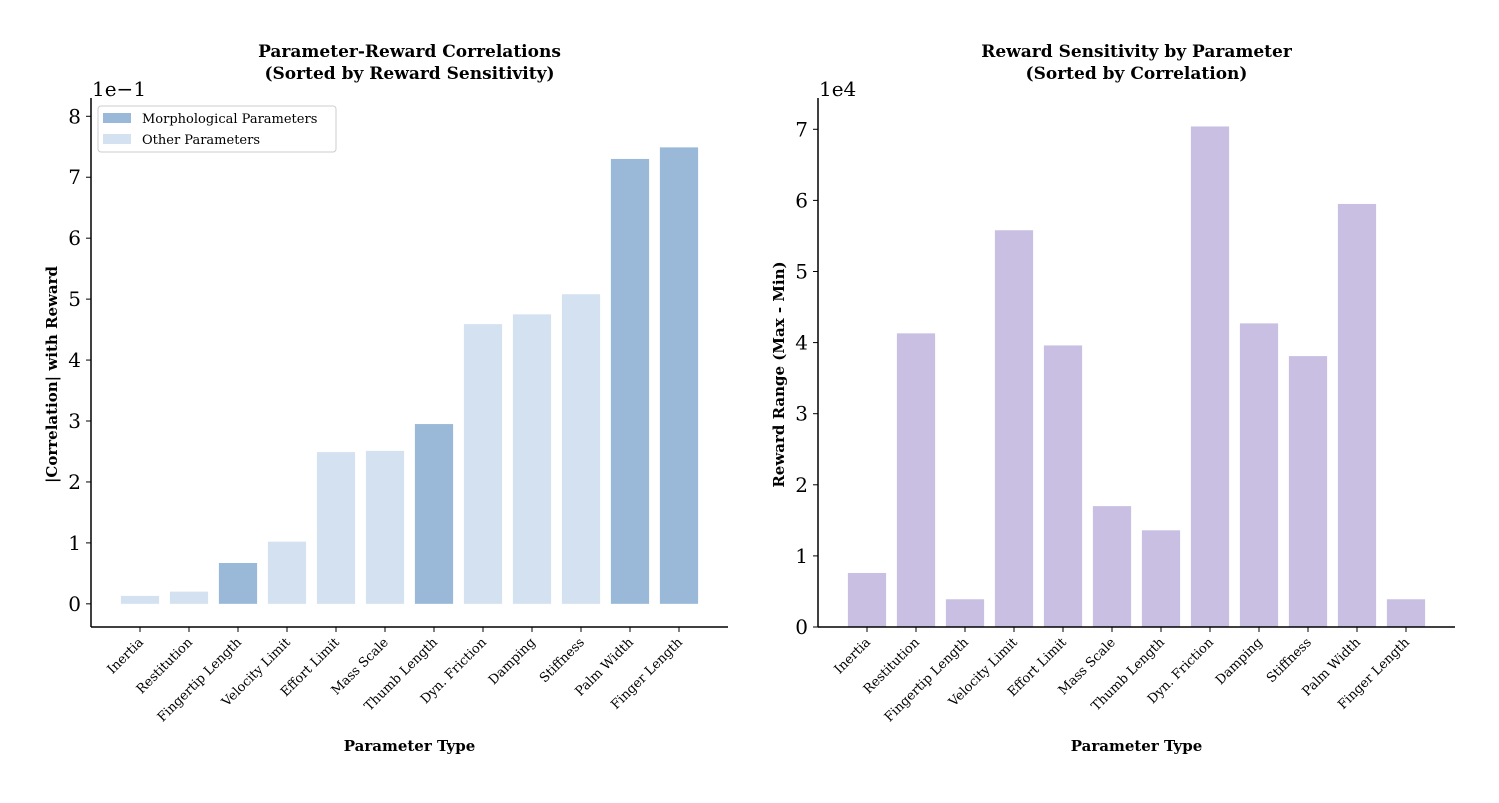 This screenshot has height=803, width=1499. Describe the element at coordinates (74, 116) in the screenshot. I see `y-tick-label: 8` at that location.